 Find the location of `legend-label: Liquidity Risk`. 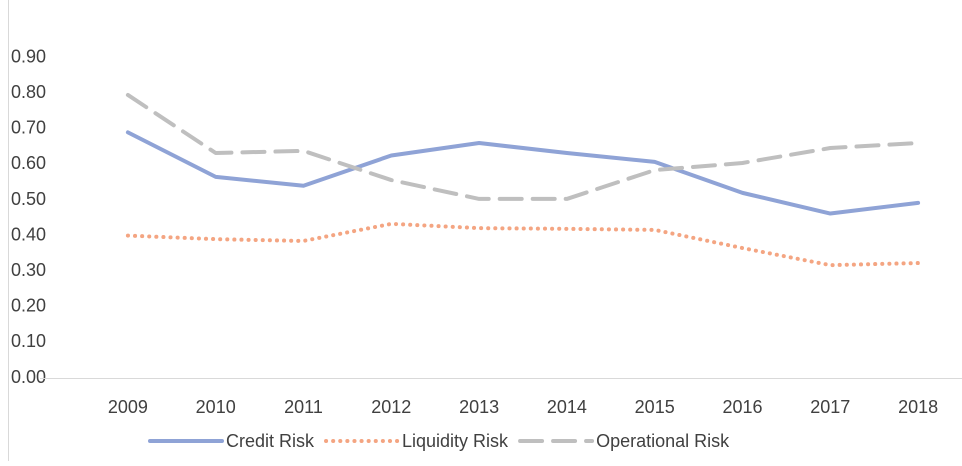

legend-label: Liquidity Risk is located at coordinates (455, 441).